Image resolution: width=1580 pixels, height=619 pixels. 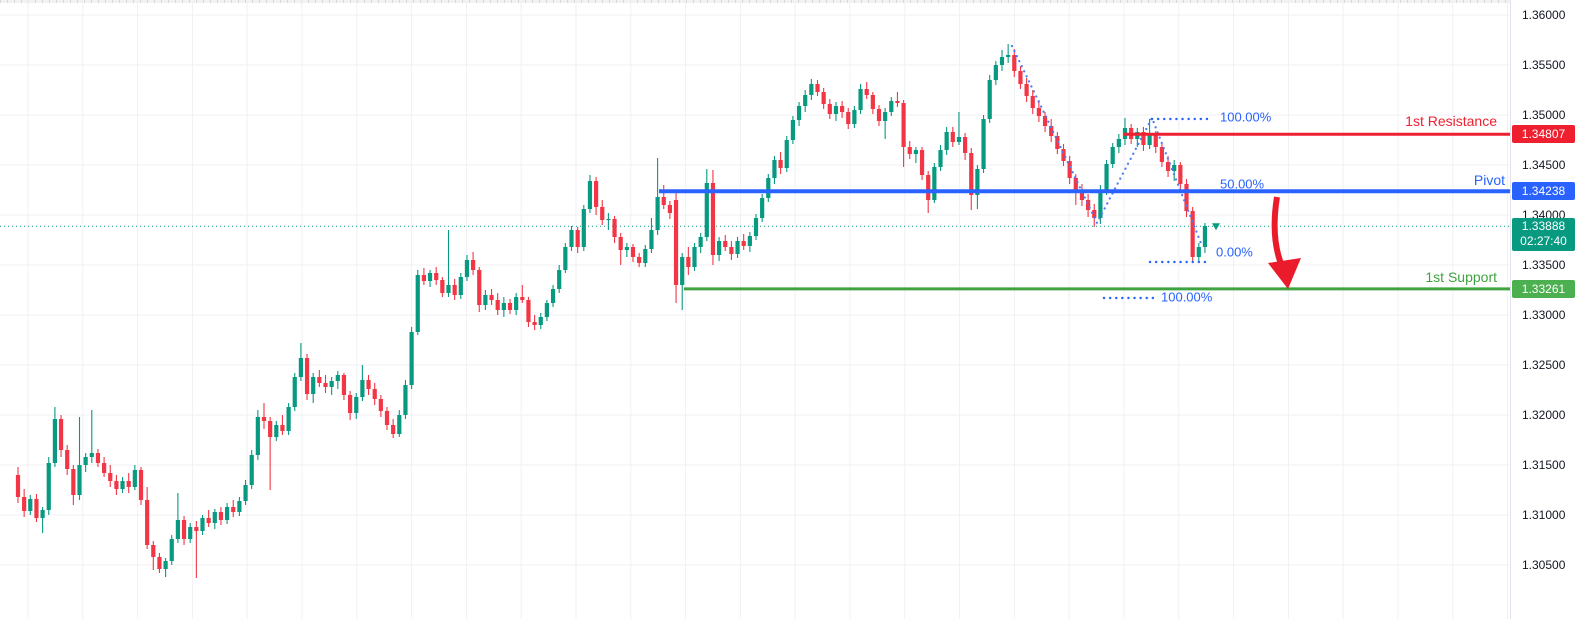 What do you see at coordinates (1234, 252) in the screenshot?
I see `fib-0-label: 0.00%` at bounding box center [1234, 252].